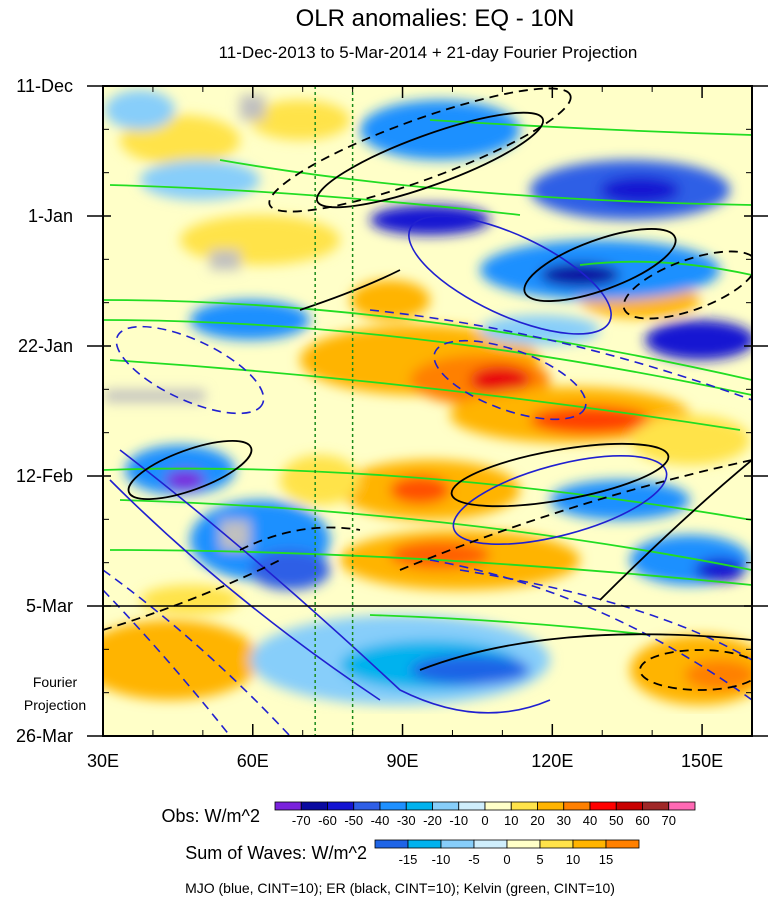 The width and height of the screenshot is (770, 900). I want to click on colorbar-level-label: -60, so click(327, 820).